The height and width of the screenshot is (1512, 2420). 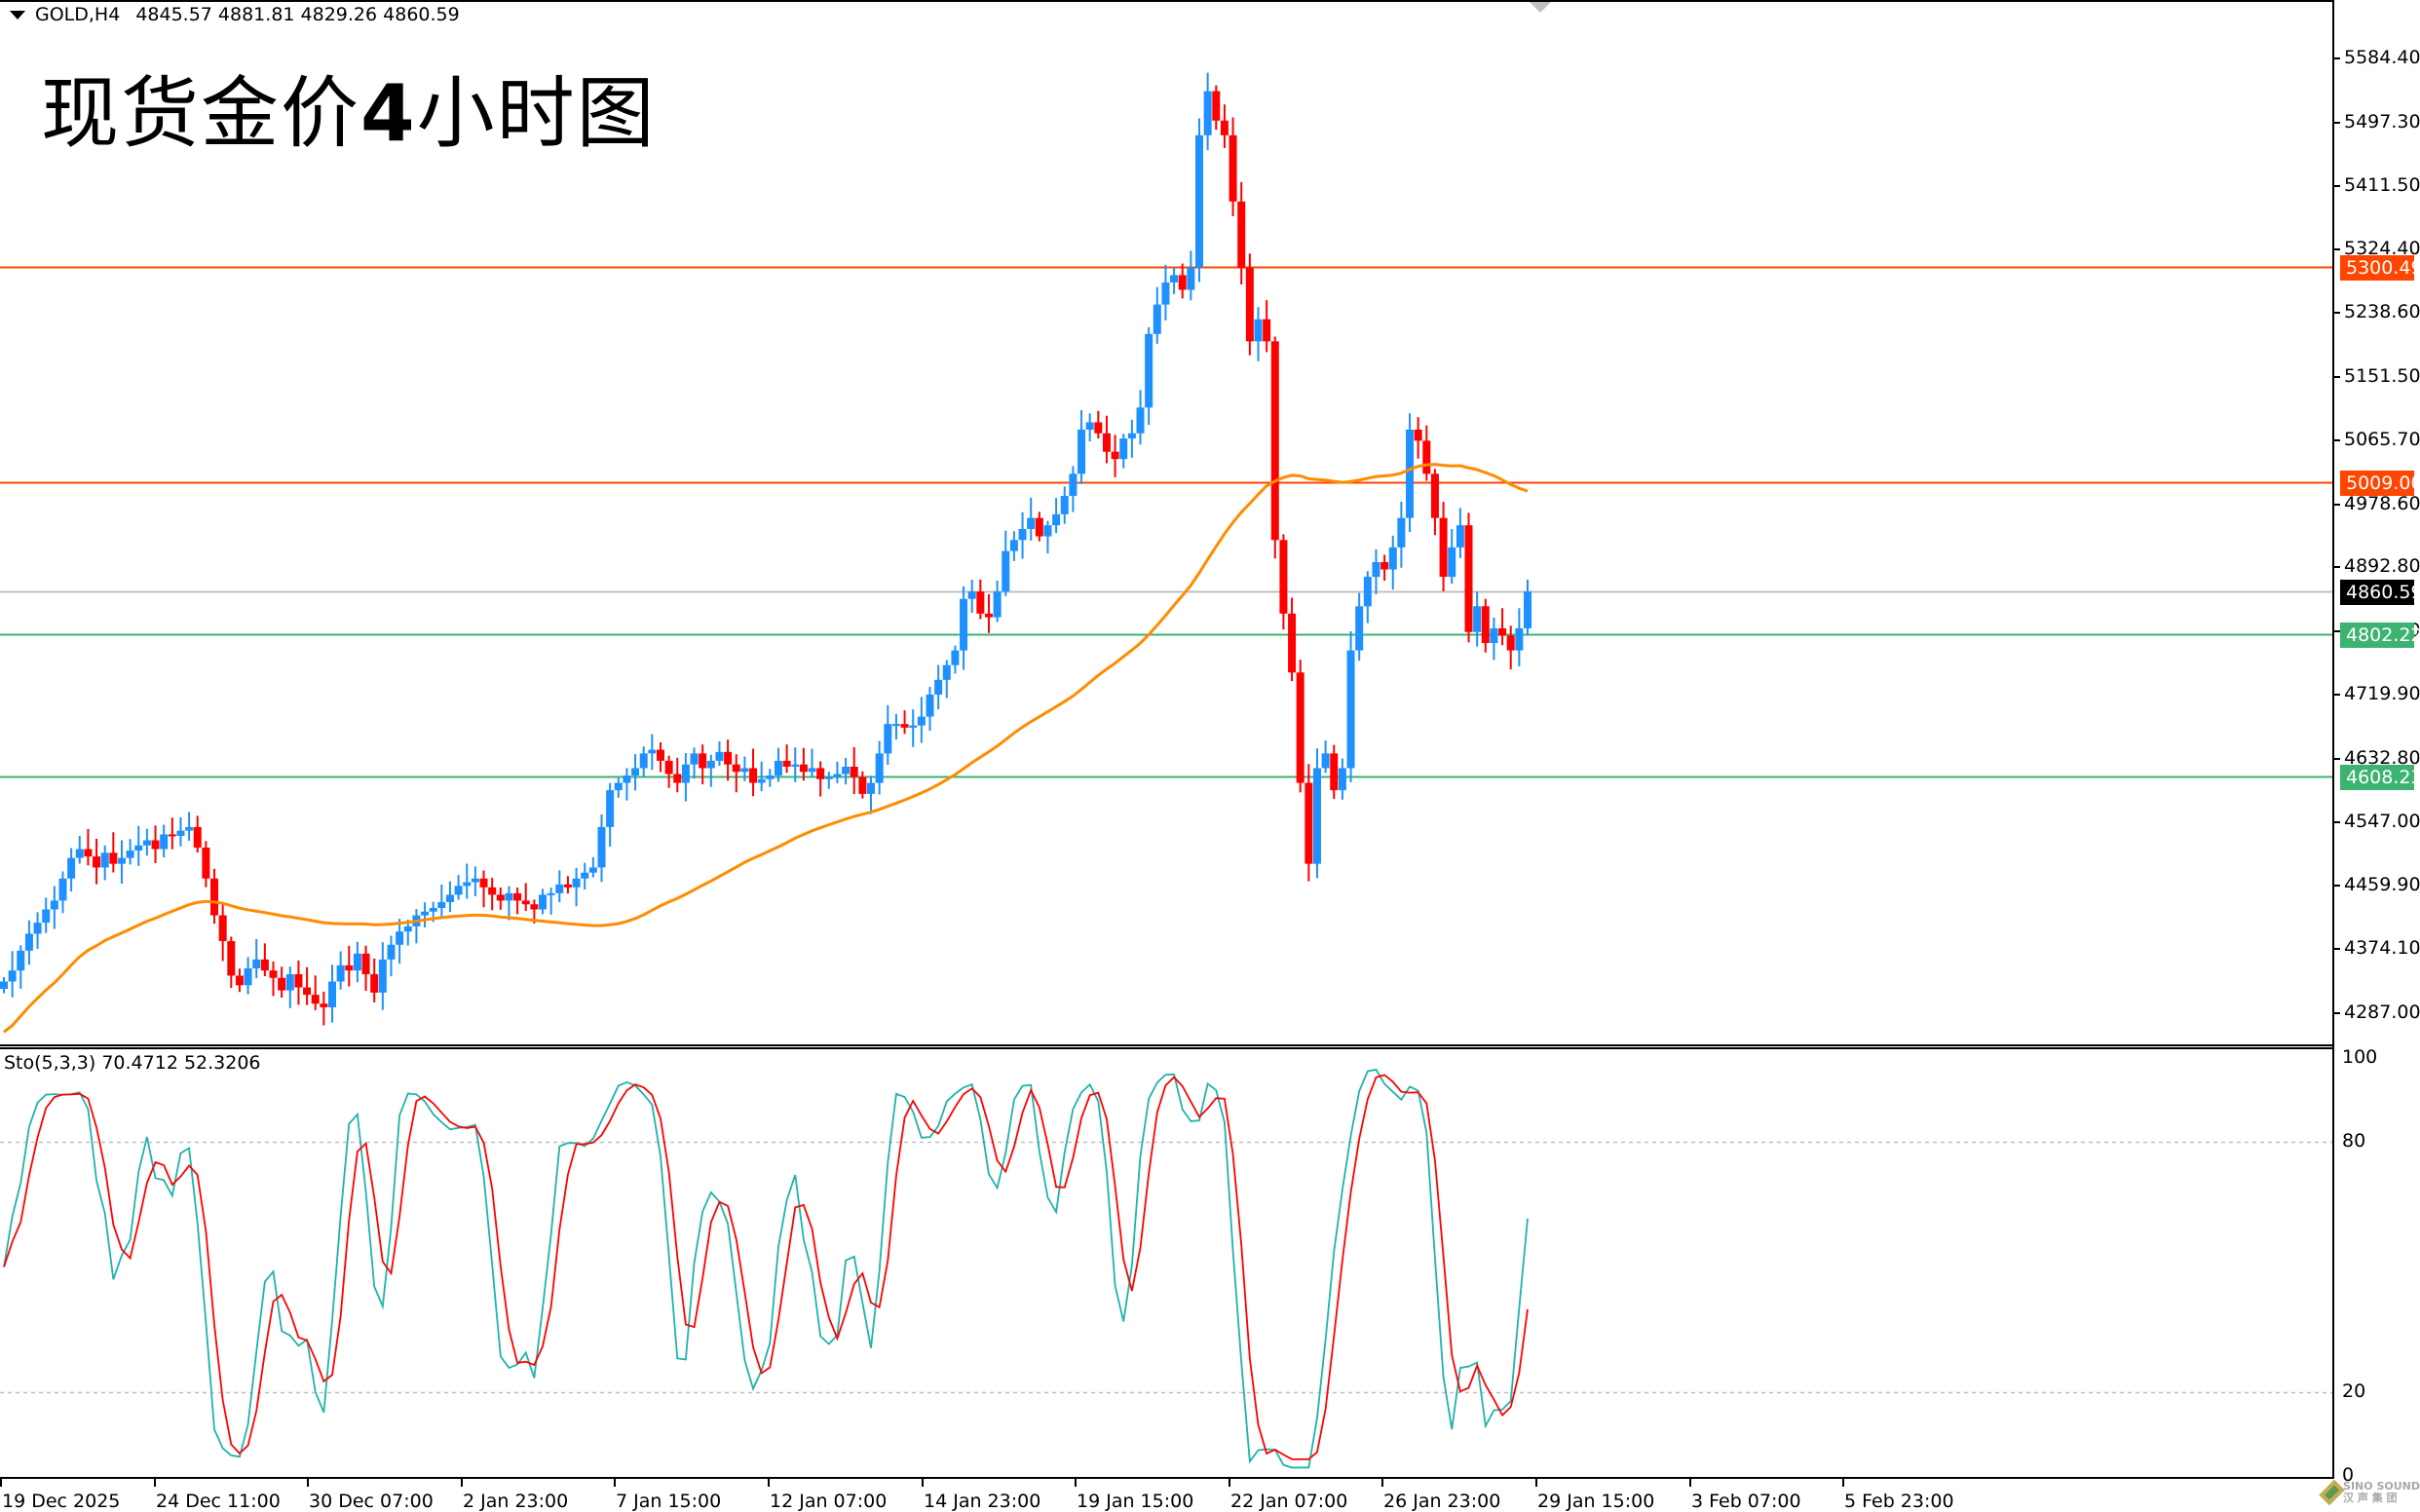 I want to click on time-tick-label: 12 Jan 07:00, so click(x=829, y=1502).